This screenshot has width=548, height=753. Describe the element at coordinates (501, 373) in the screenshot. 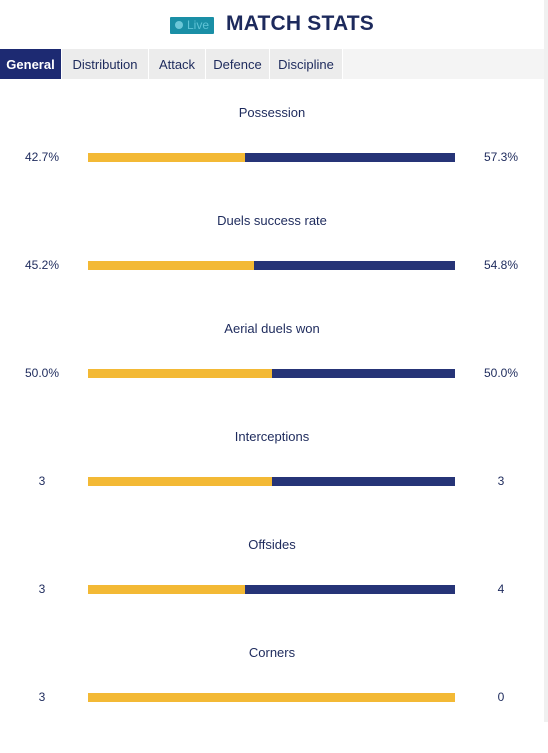

I see `away-value: 50.0%` at that location.